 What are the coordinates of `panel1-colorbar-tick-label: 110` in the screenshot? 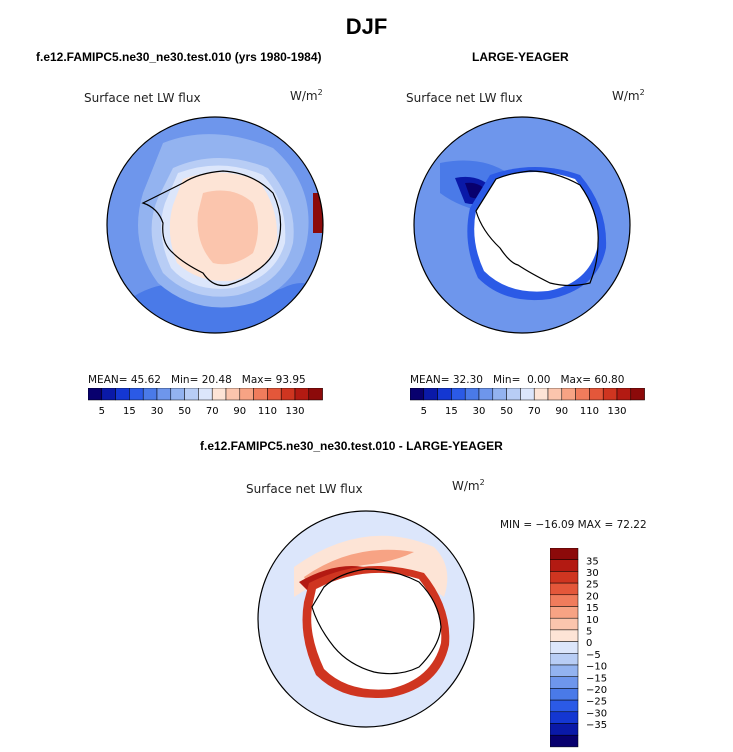 It's located at (267, 411).